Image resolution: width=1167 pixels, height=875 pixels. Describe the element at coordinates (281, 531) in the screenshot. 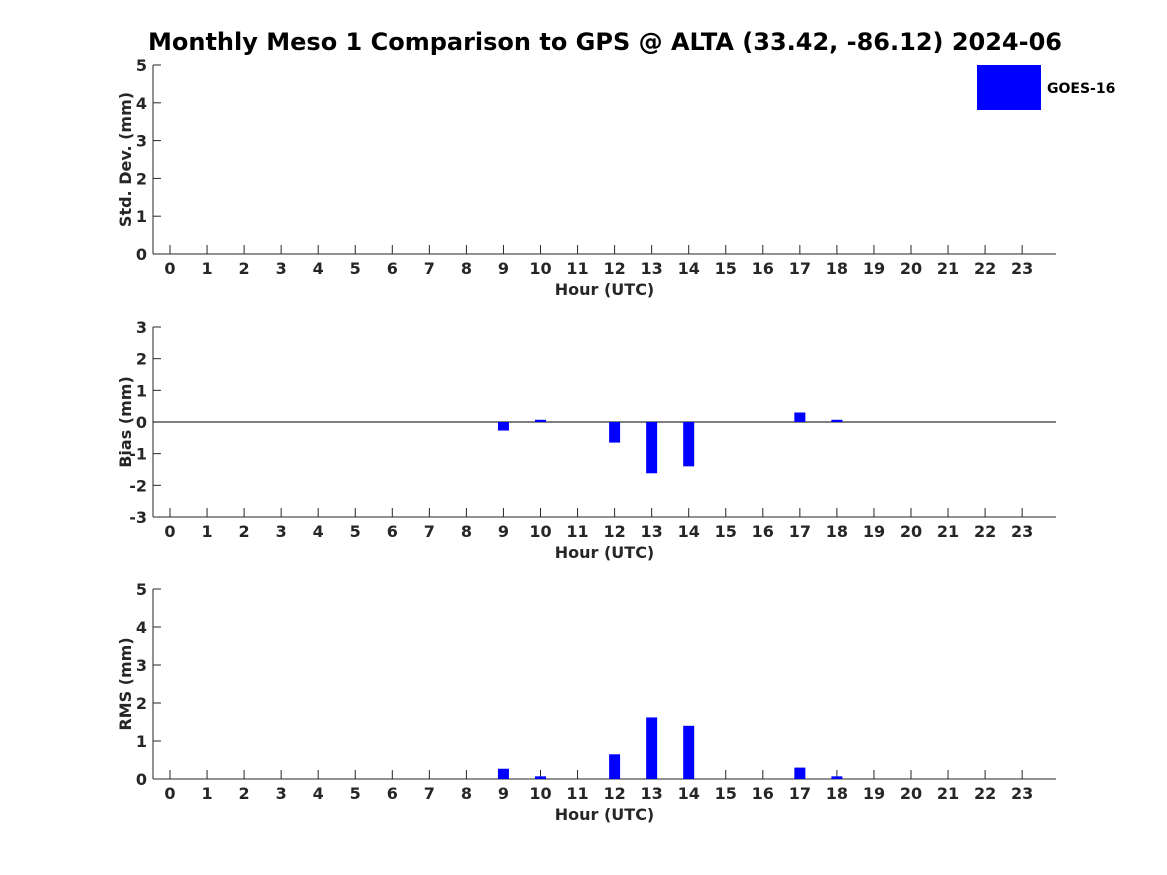

I see `x-tick-label: 3` at that location.